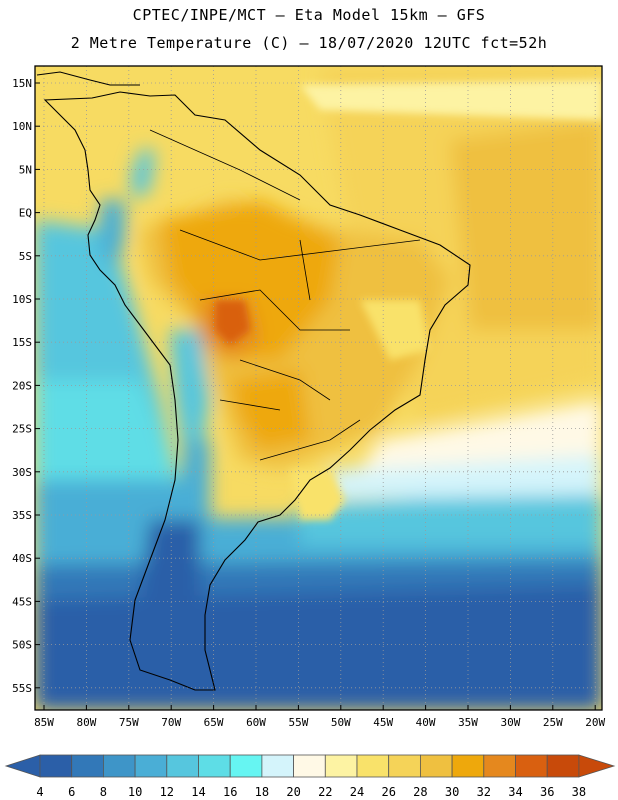  What do you see at coordinates (426, 722) in the screenshot?
I see `lon-tick-label: 40W` at bounding box center [426, 722].